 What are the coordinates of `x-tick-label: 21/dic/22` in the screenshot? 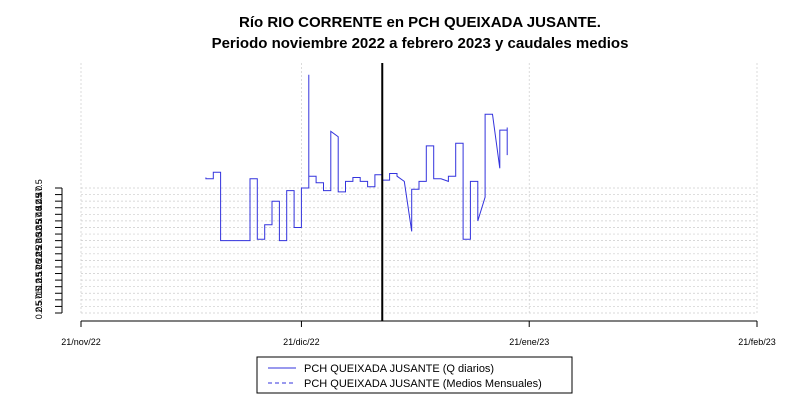 It's located at (301, 342).